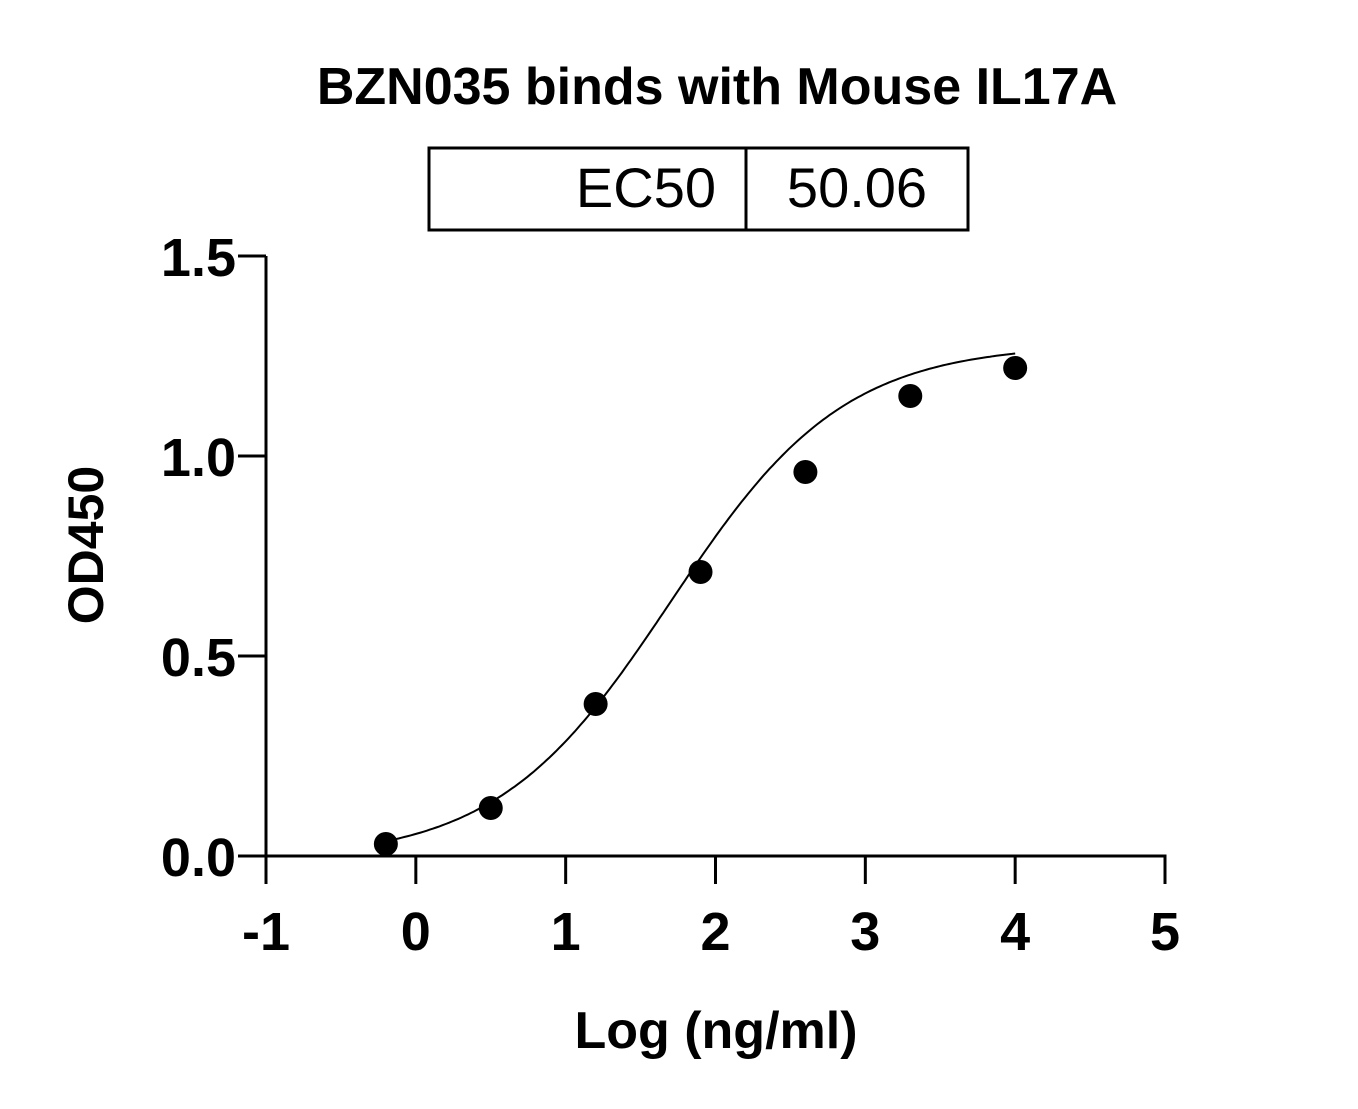 The height and width of the screenshot is (1109, 1358). What do you see at coordinates (717, 87) in the screenshot?
I see `chart-title: BZN035 binds with Mouse IL17A` at bounding box center [717, 87].